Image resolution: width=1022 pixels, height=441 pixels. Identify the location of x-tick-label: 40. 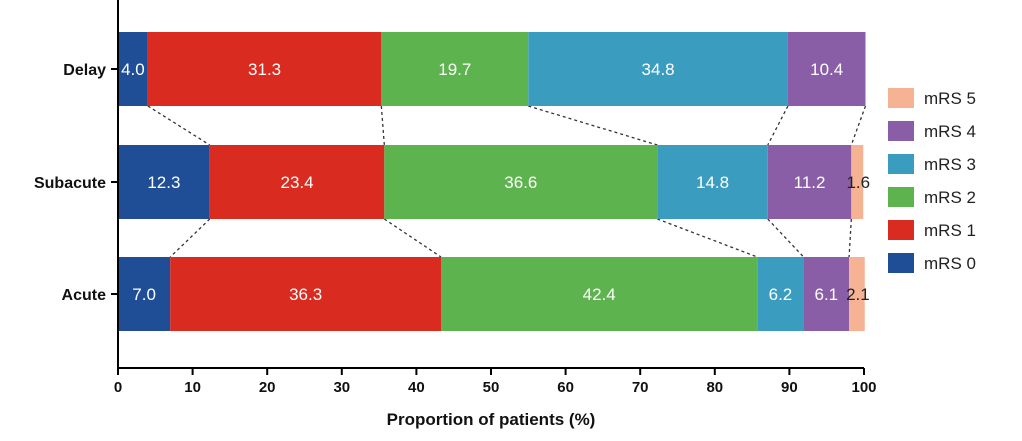
(416, 387).